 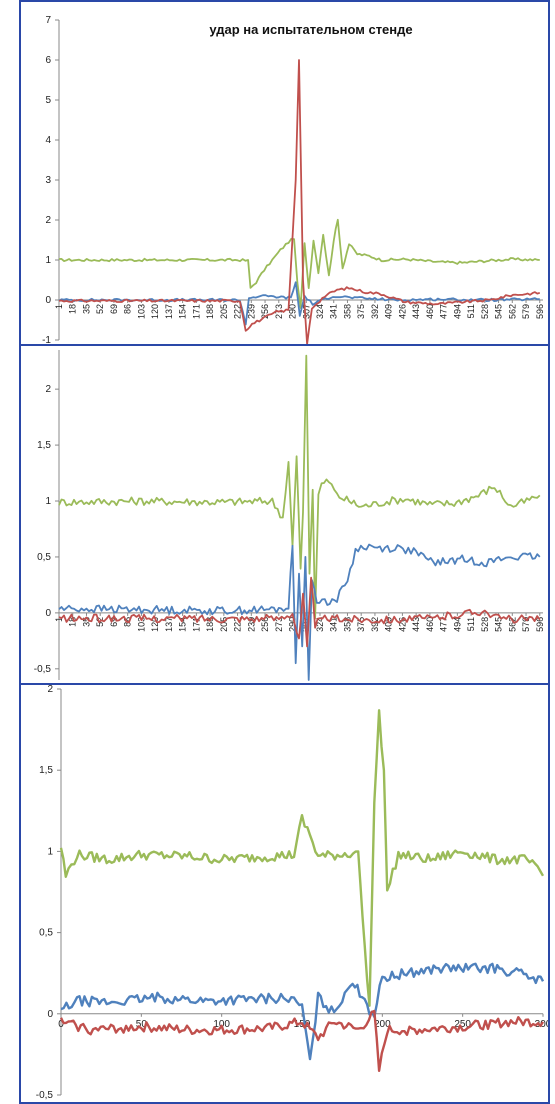 What do you see at coordinates (48, 180) in the screenshot?
I see `y-tick-label: 3` at bounding box center [48, 180].